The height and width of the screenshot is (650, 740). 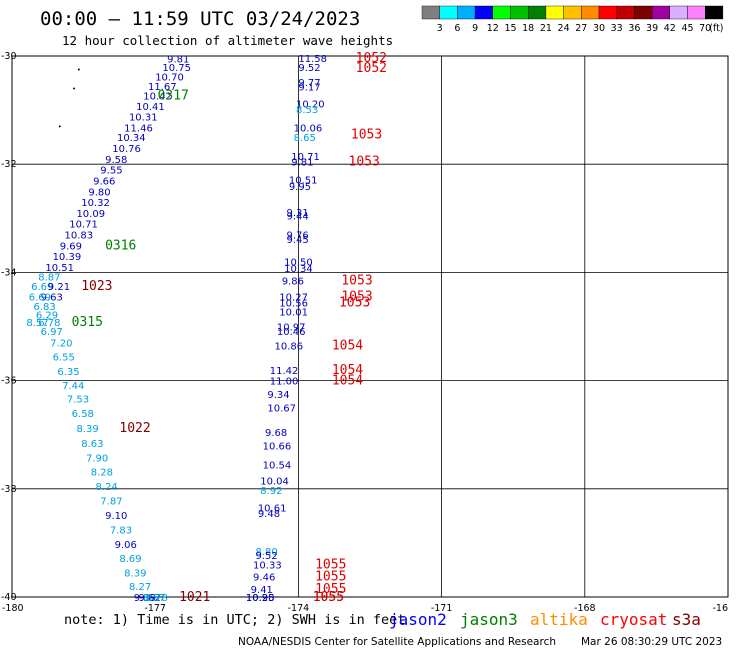 What do you see at coordinates (47, 316) in the screenshot?
I see `wave-height-label: 6.29` at bounding box center [47, 316].